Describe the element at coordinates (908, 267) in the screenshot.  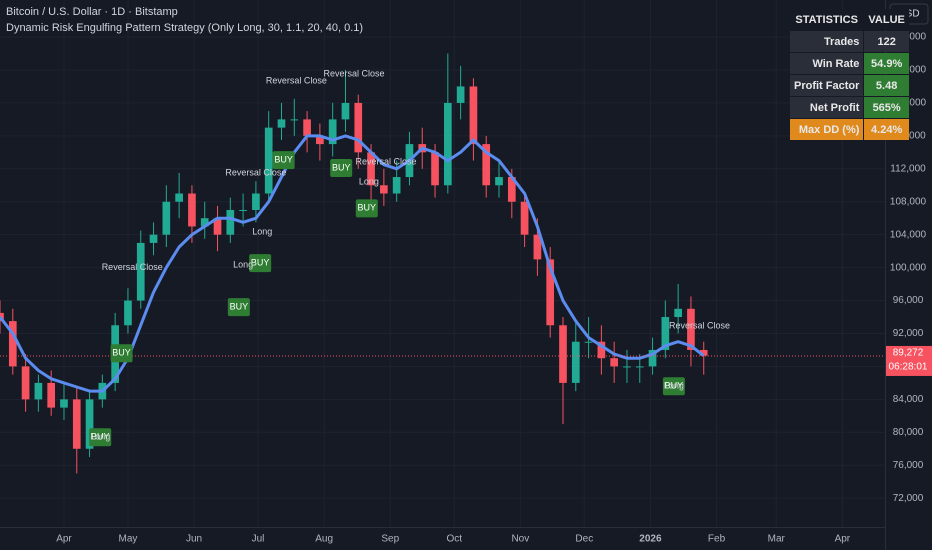
I see `y-tick-label: 100,000` at that location.